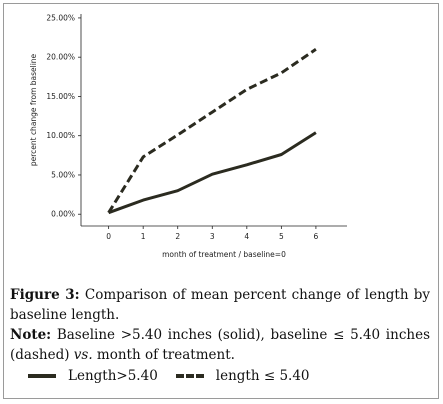 Image resolution: width=443 pixels, height=404 pixels. Describe the element at coordinates (163, 355) in the screenshot. I see `note-text-2: month of treatment.` at that location.